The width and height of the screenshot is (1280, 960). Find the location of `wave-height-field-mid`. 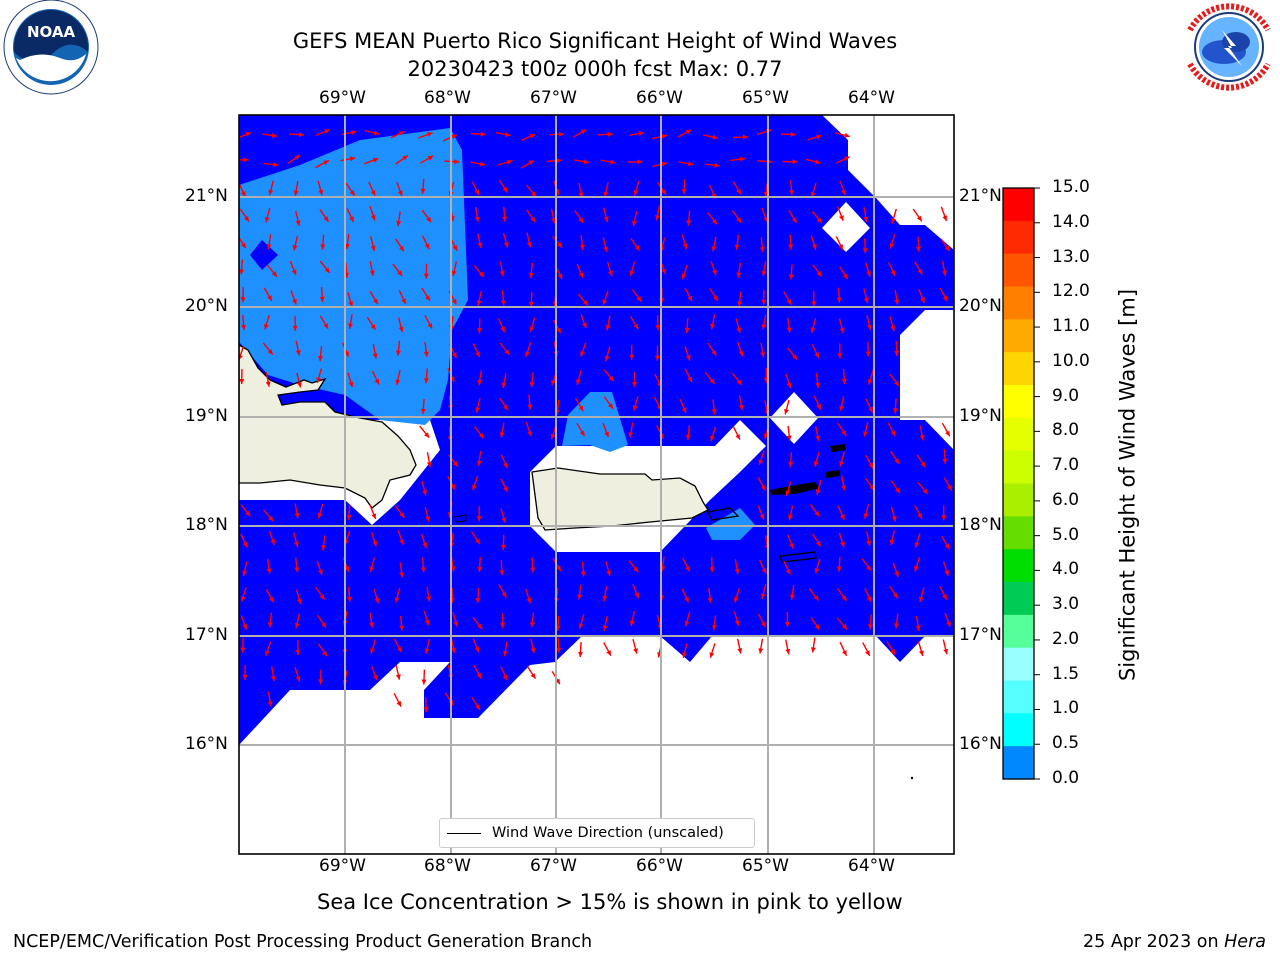

wave-height-field-mid is located at coordinates (353, 276).